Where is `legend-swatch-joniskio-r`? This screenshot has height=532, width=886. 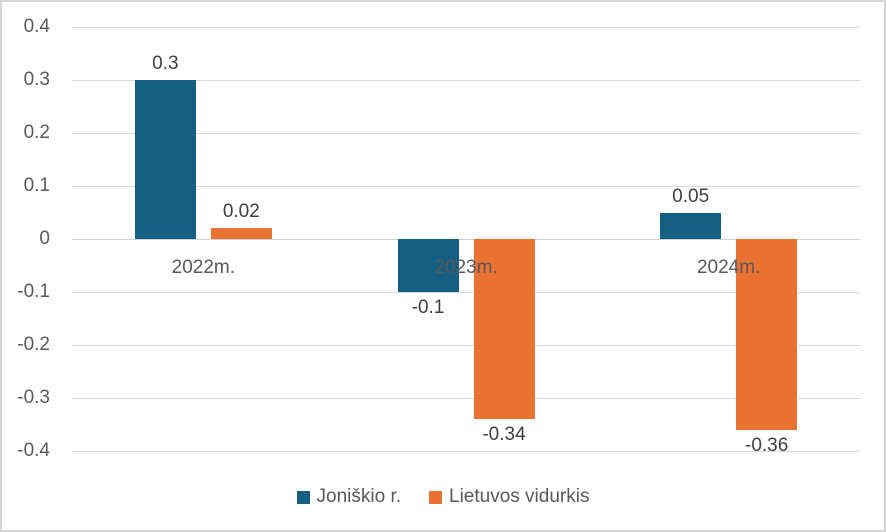 legend-swatch-joniskio-r is located at coordinates (303, 497).